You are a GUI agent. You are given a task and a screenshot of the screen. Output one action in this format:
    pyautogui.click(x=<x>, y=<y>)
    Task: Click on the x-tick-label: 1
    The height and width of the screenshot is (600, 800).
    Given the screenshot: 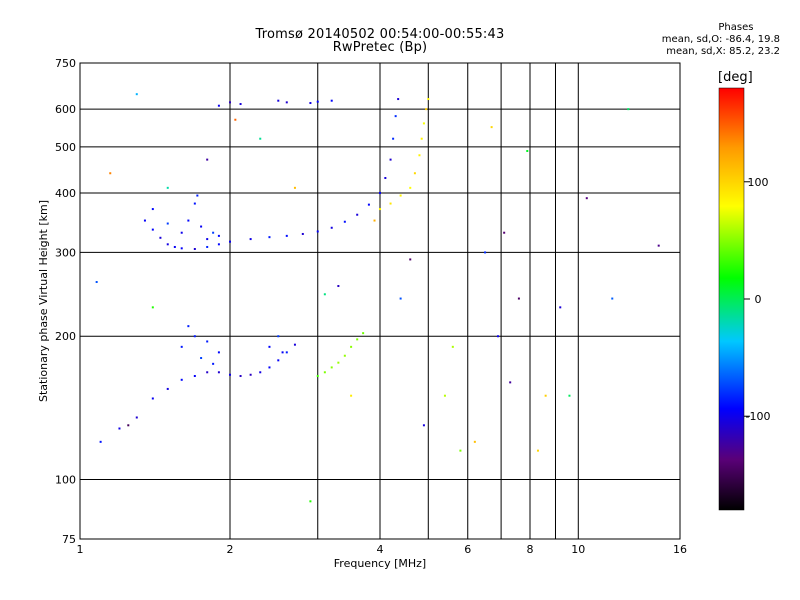 What is the action you would take?
    pyautogui.click(x=80, y=549)
    